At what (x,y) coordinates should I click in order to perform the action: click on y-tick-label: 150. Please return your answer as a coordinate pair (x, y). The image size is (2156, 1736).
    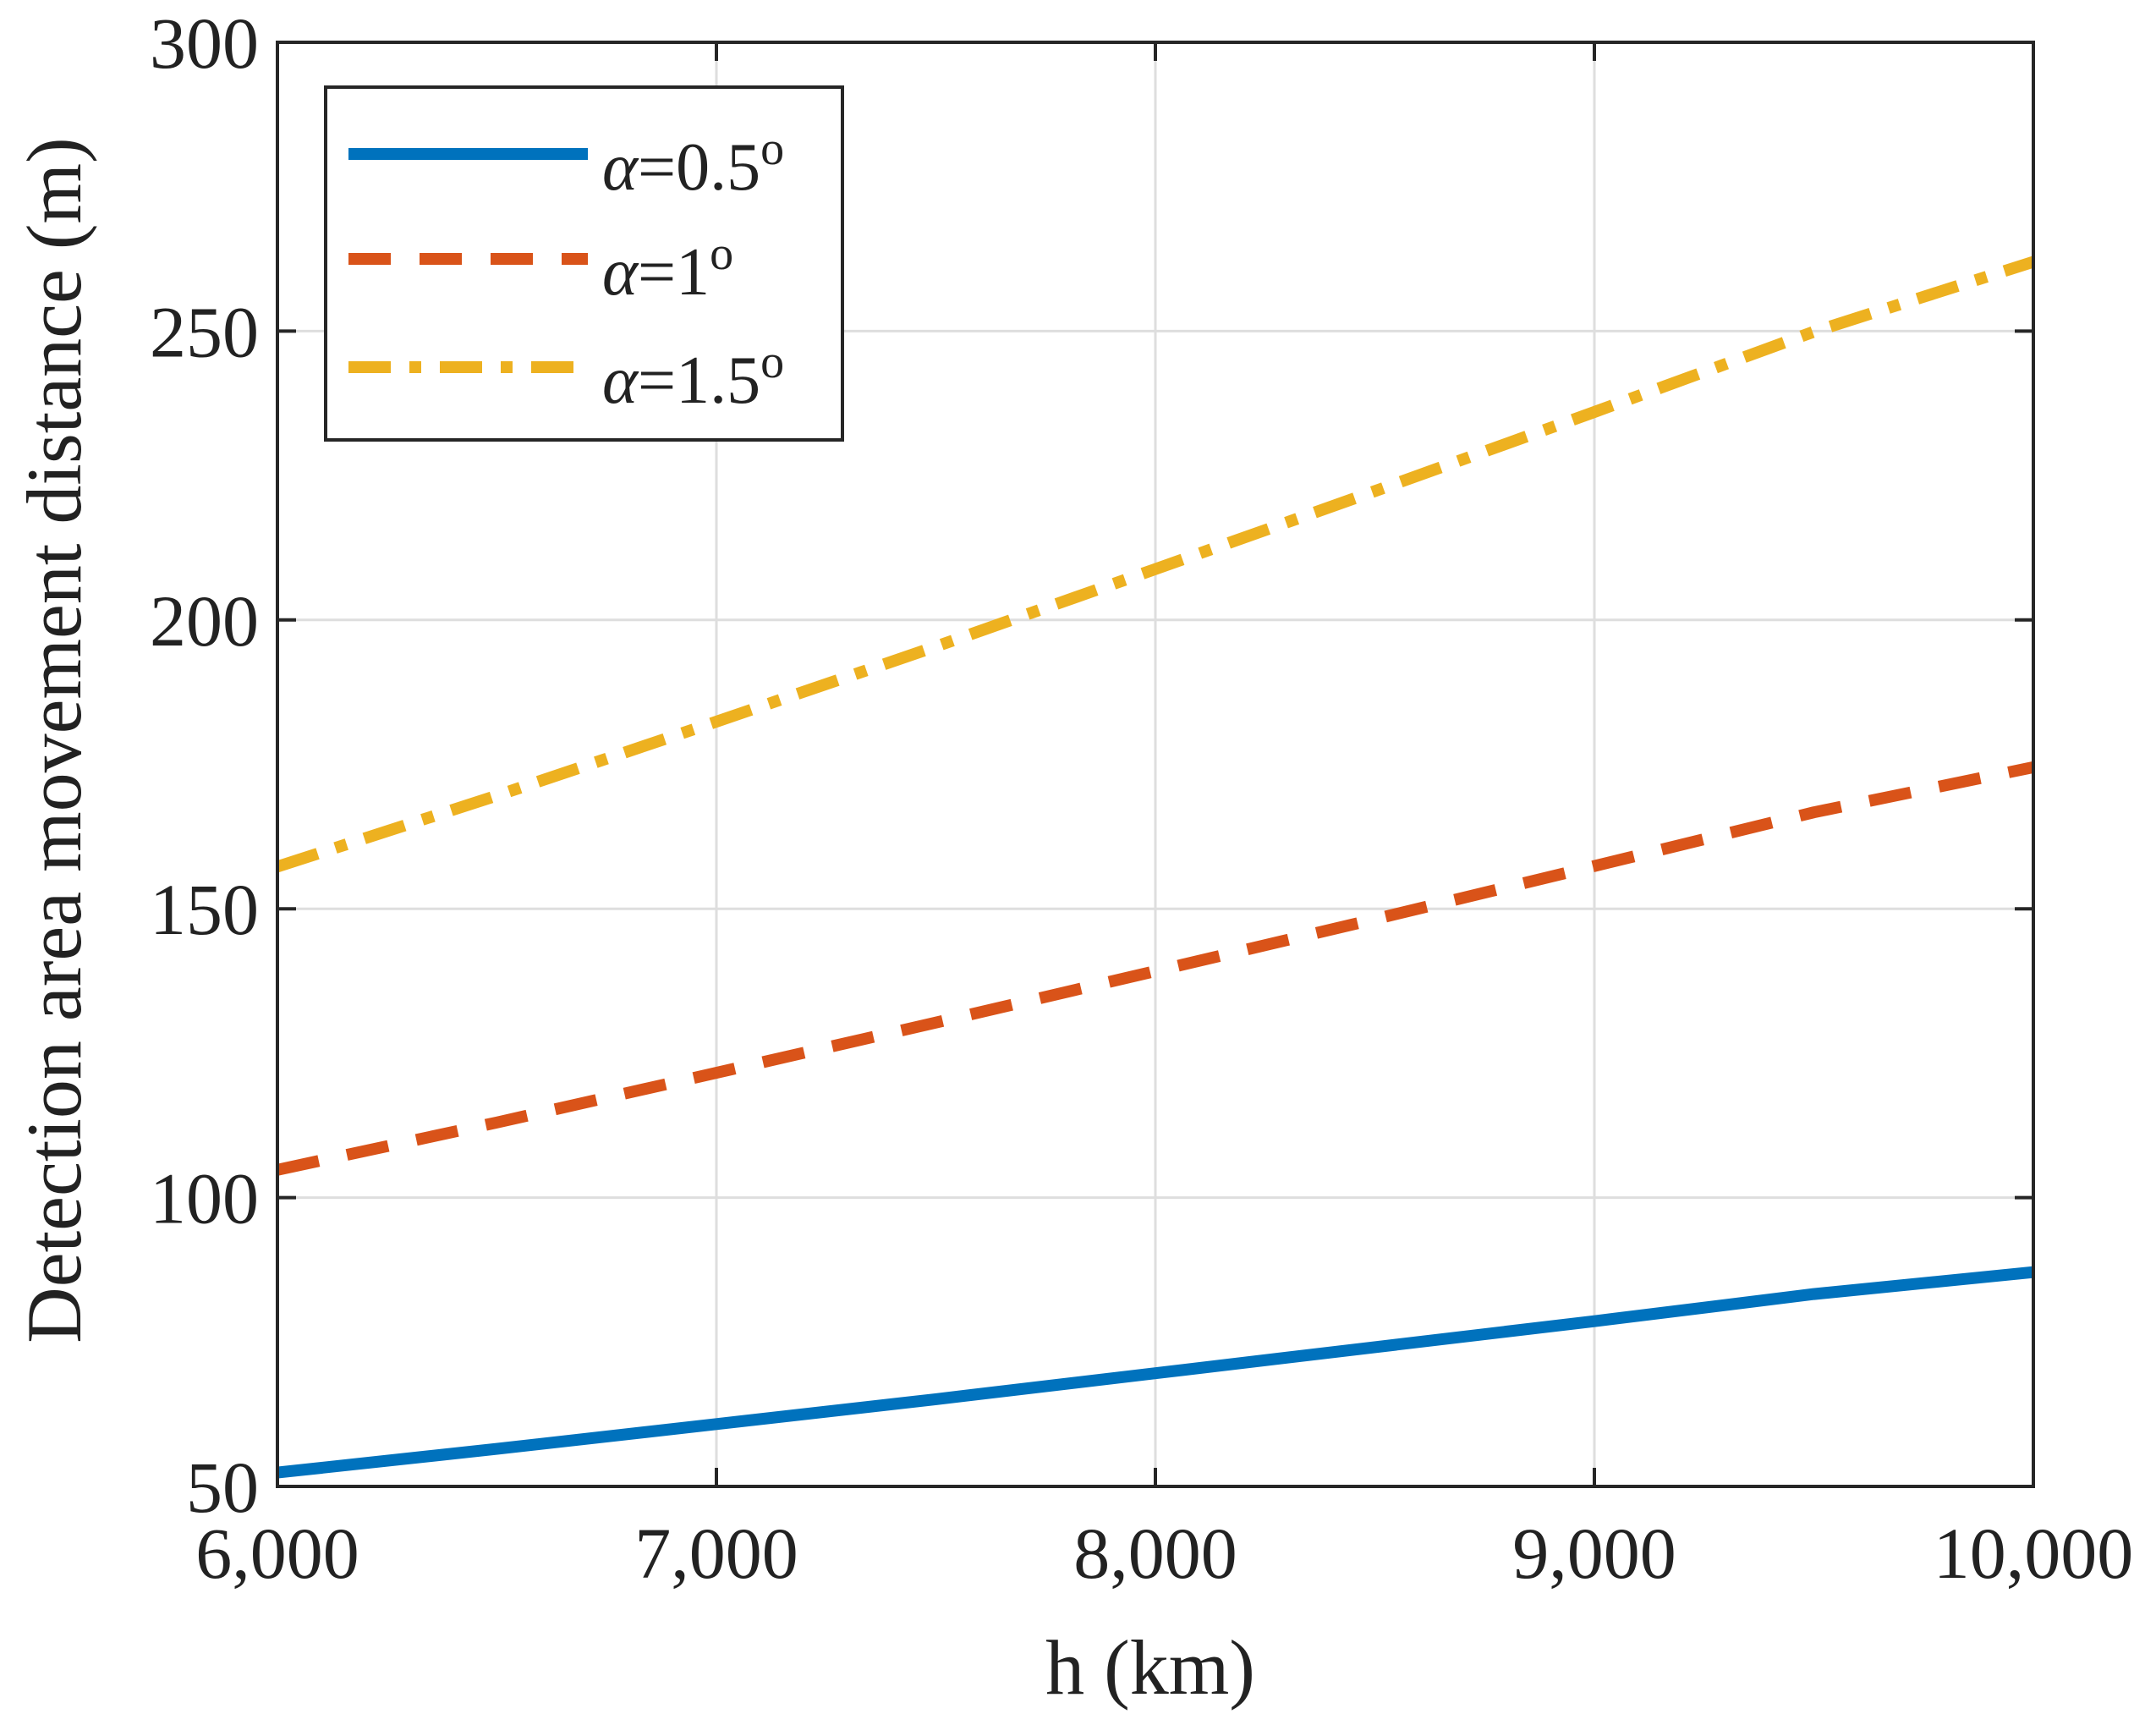
    Looking at the image, I should click on (205, 909).